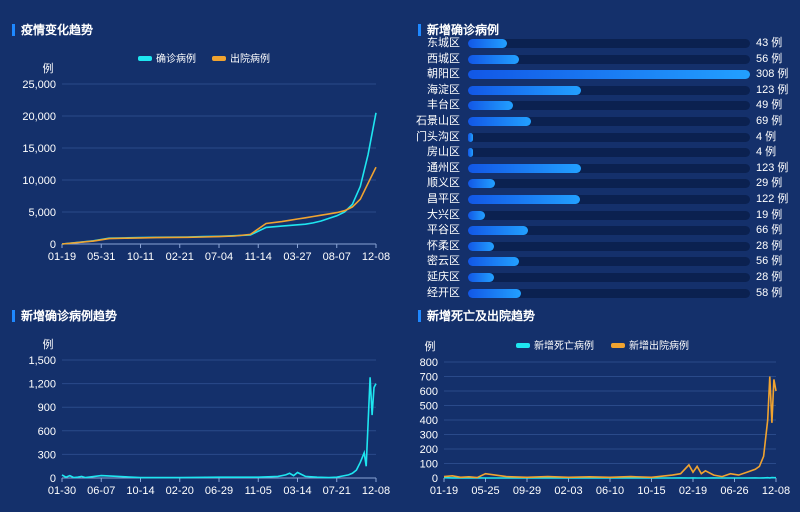 The image size is (800, 512). What do you see at coordinates (429, 407) in the screenshot?
I see `y-tick-label: 500` at bounding box center [429, 407].